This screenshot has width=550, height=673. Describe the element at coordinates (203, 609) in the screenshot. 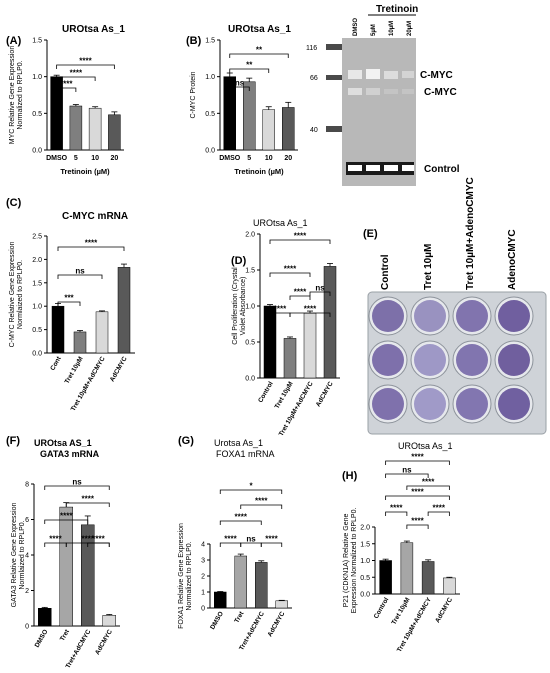

I see `y-tick-label: 0` at that location.